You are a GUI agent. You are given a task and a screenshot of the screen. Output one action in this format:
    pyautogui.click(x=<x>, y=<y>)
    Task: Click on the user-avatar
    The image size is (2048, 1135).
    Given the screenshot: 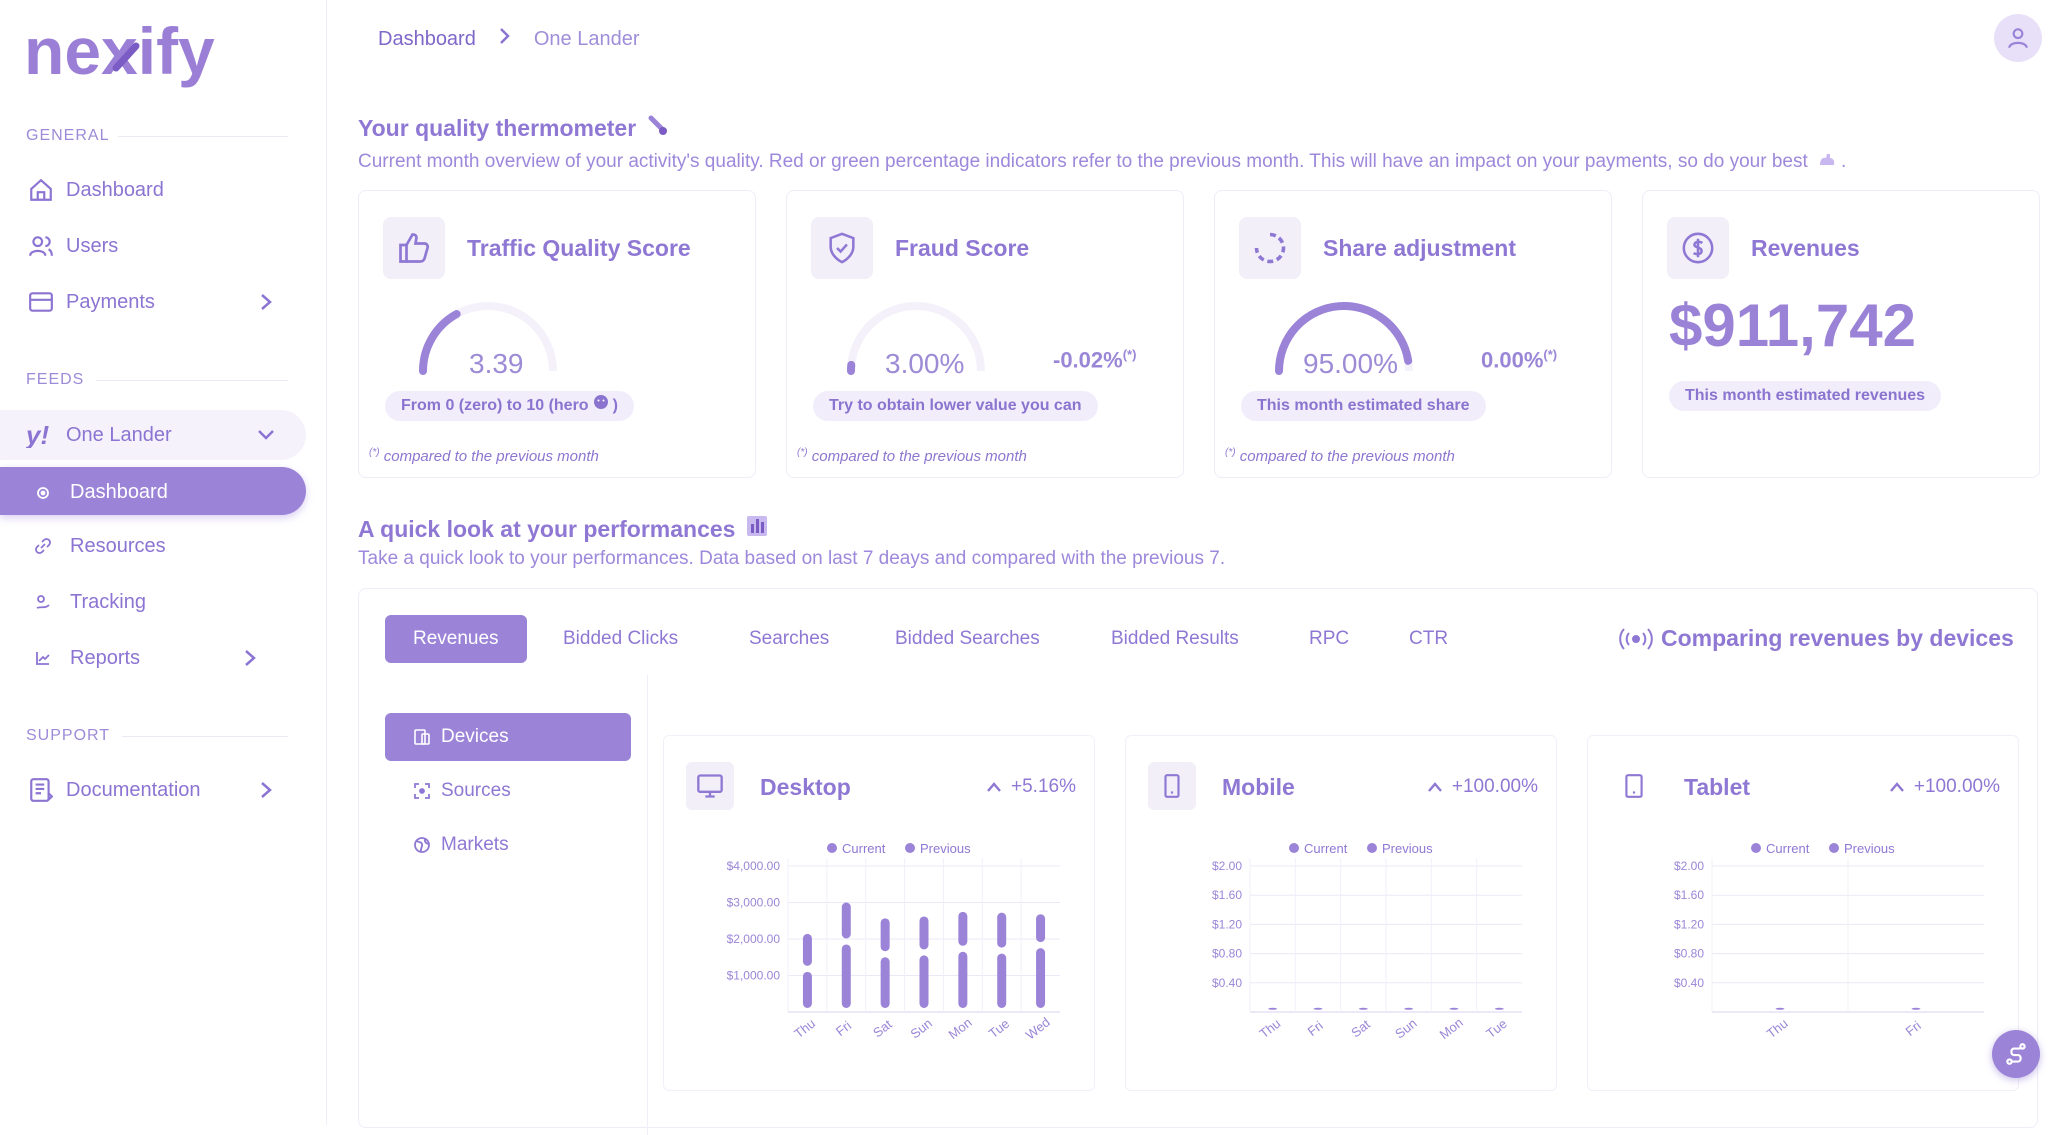 What is the action you would take?
    pyautogui.click(x=2018, y=38)
    